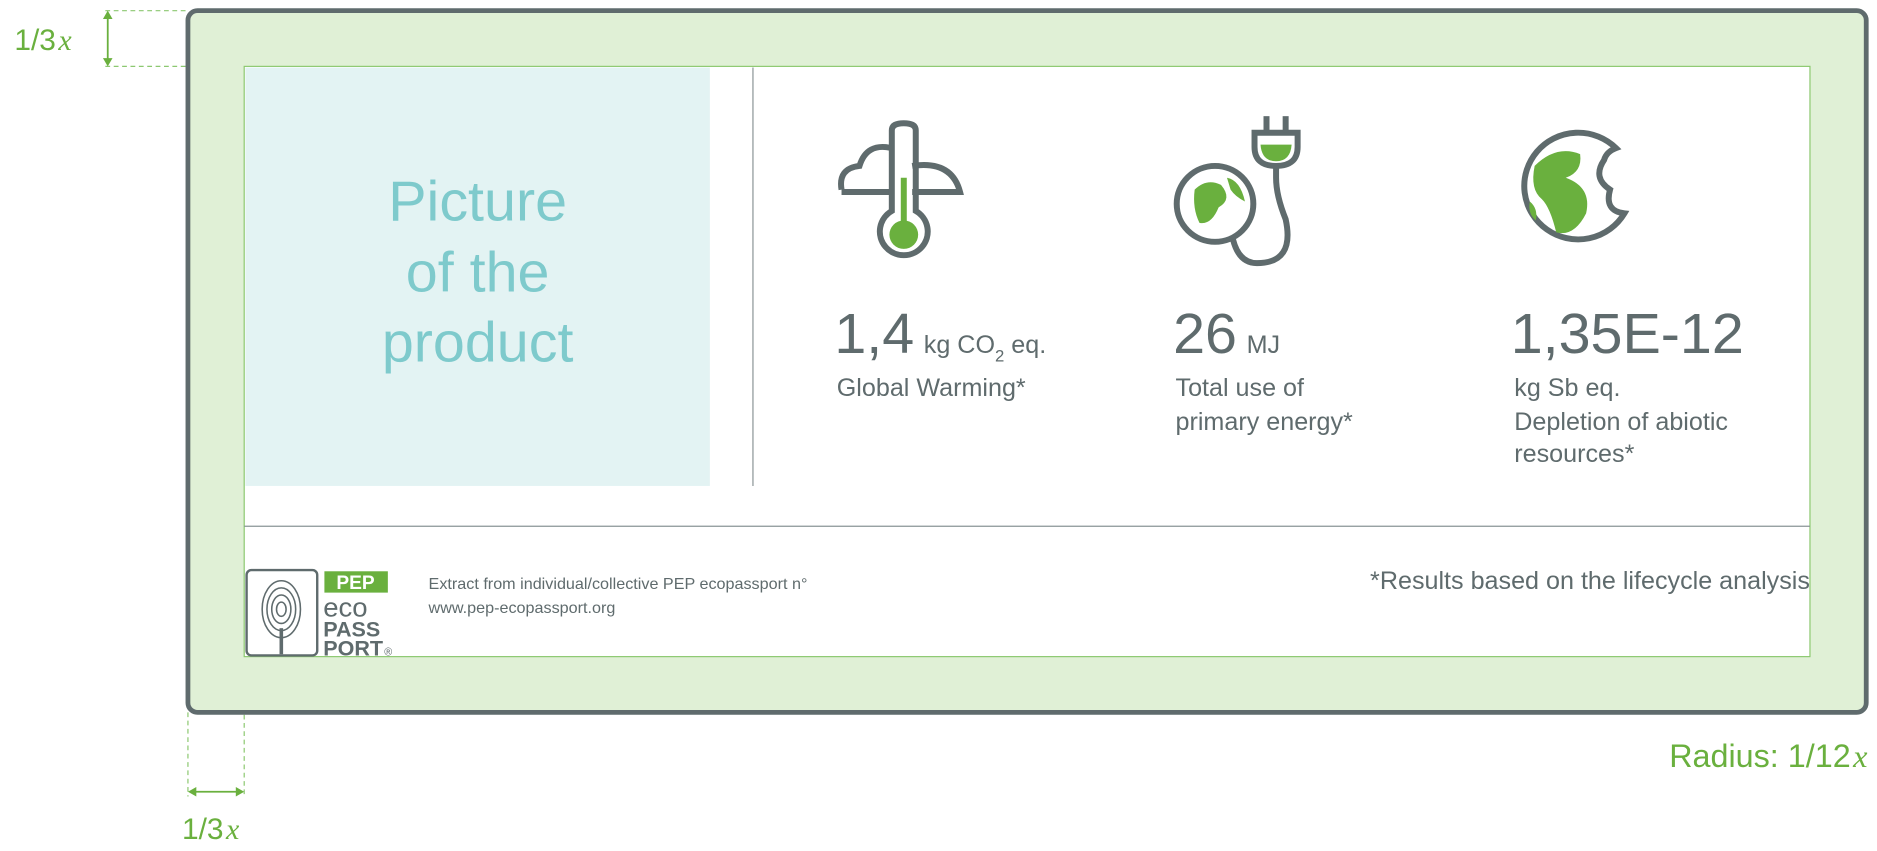 The width and height of the screenshot is (1877, 851). I want to click on top-dimension: 1/3x, so click(42, 40).